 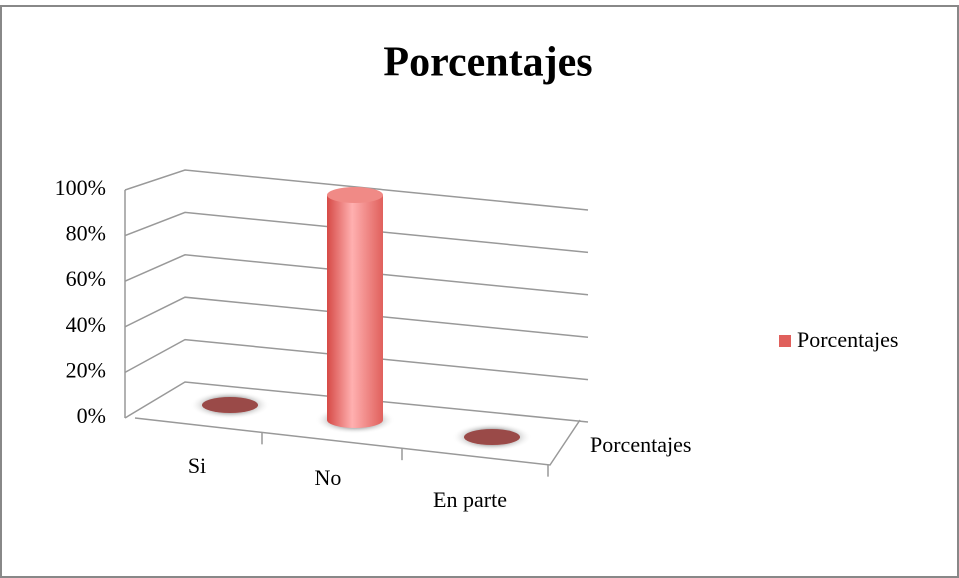 I want to click on y-tick-label: 100%, so click(x=80, y=187).